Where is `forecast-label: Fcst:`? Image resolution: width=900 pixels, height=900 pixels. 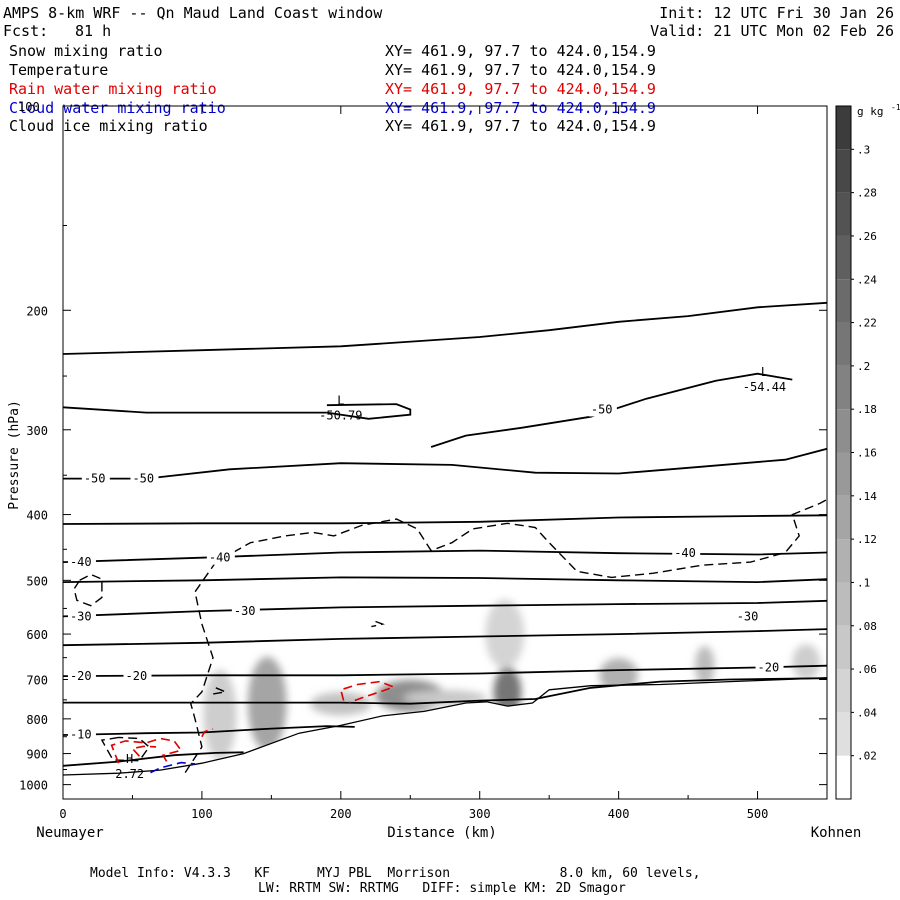
forecast-label: Fcst: is located at coordinates (26, 31).